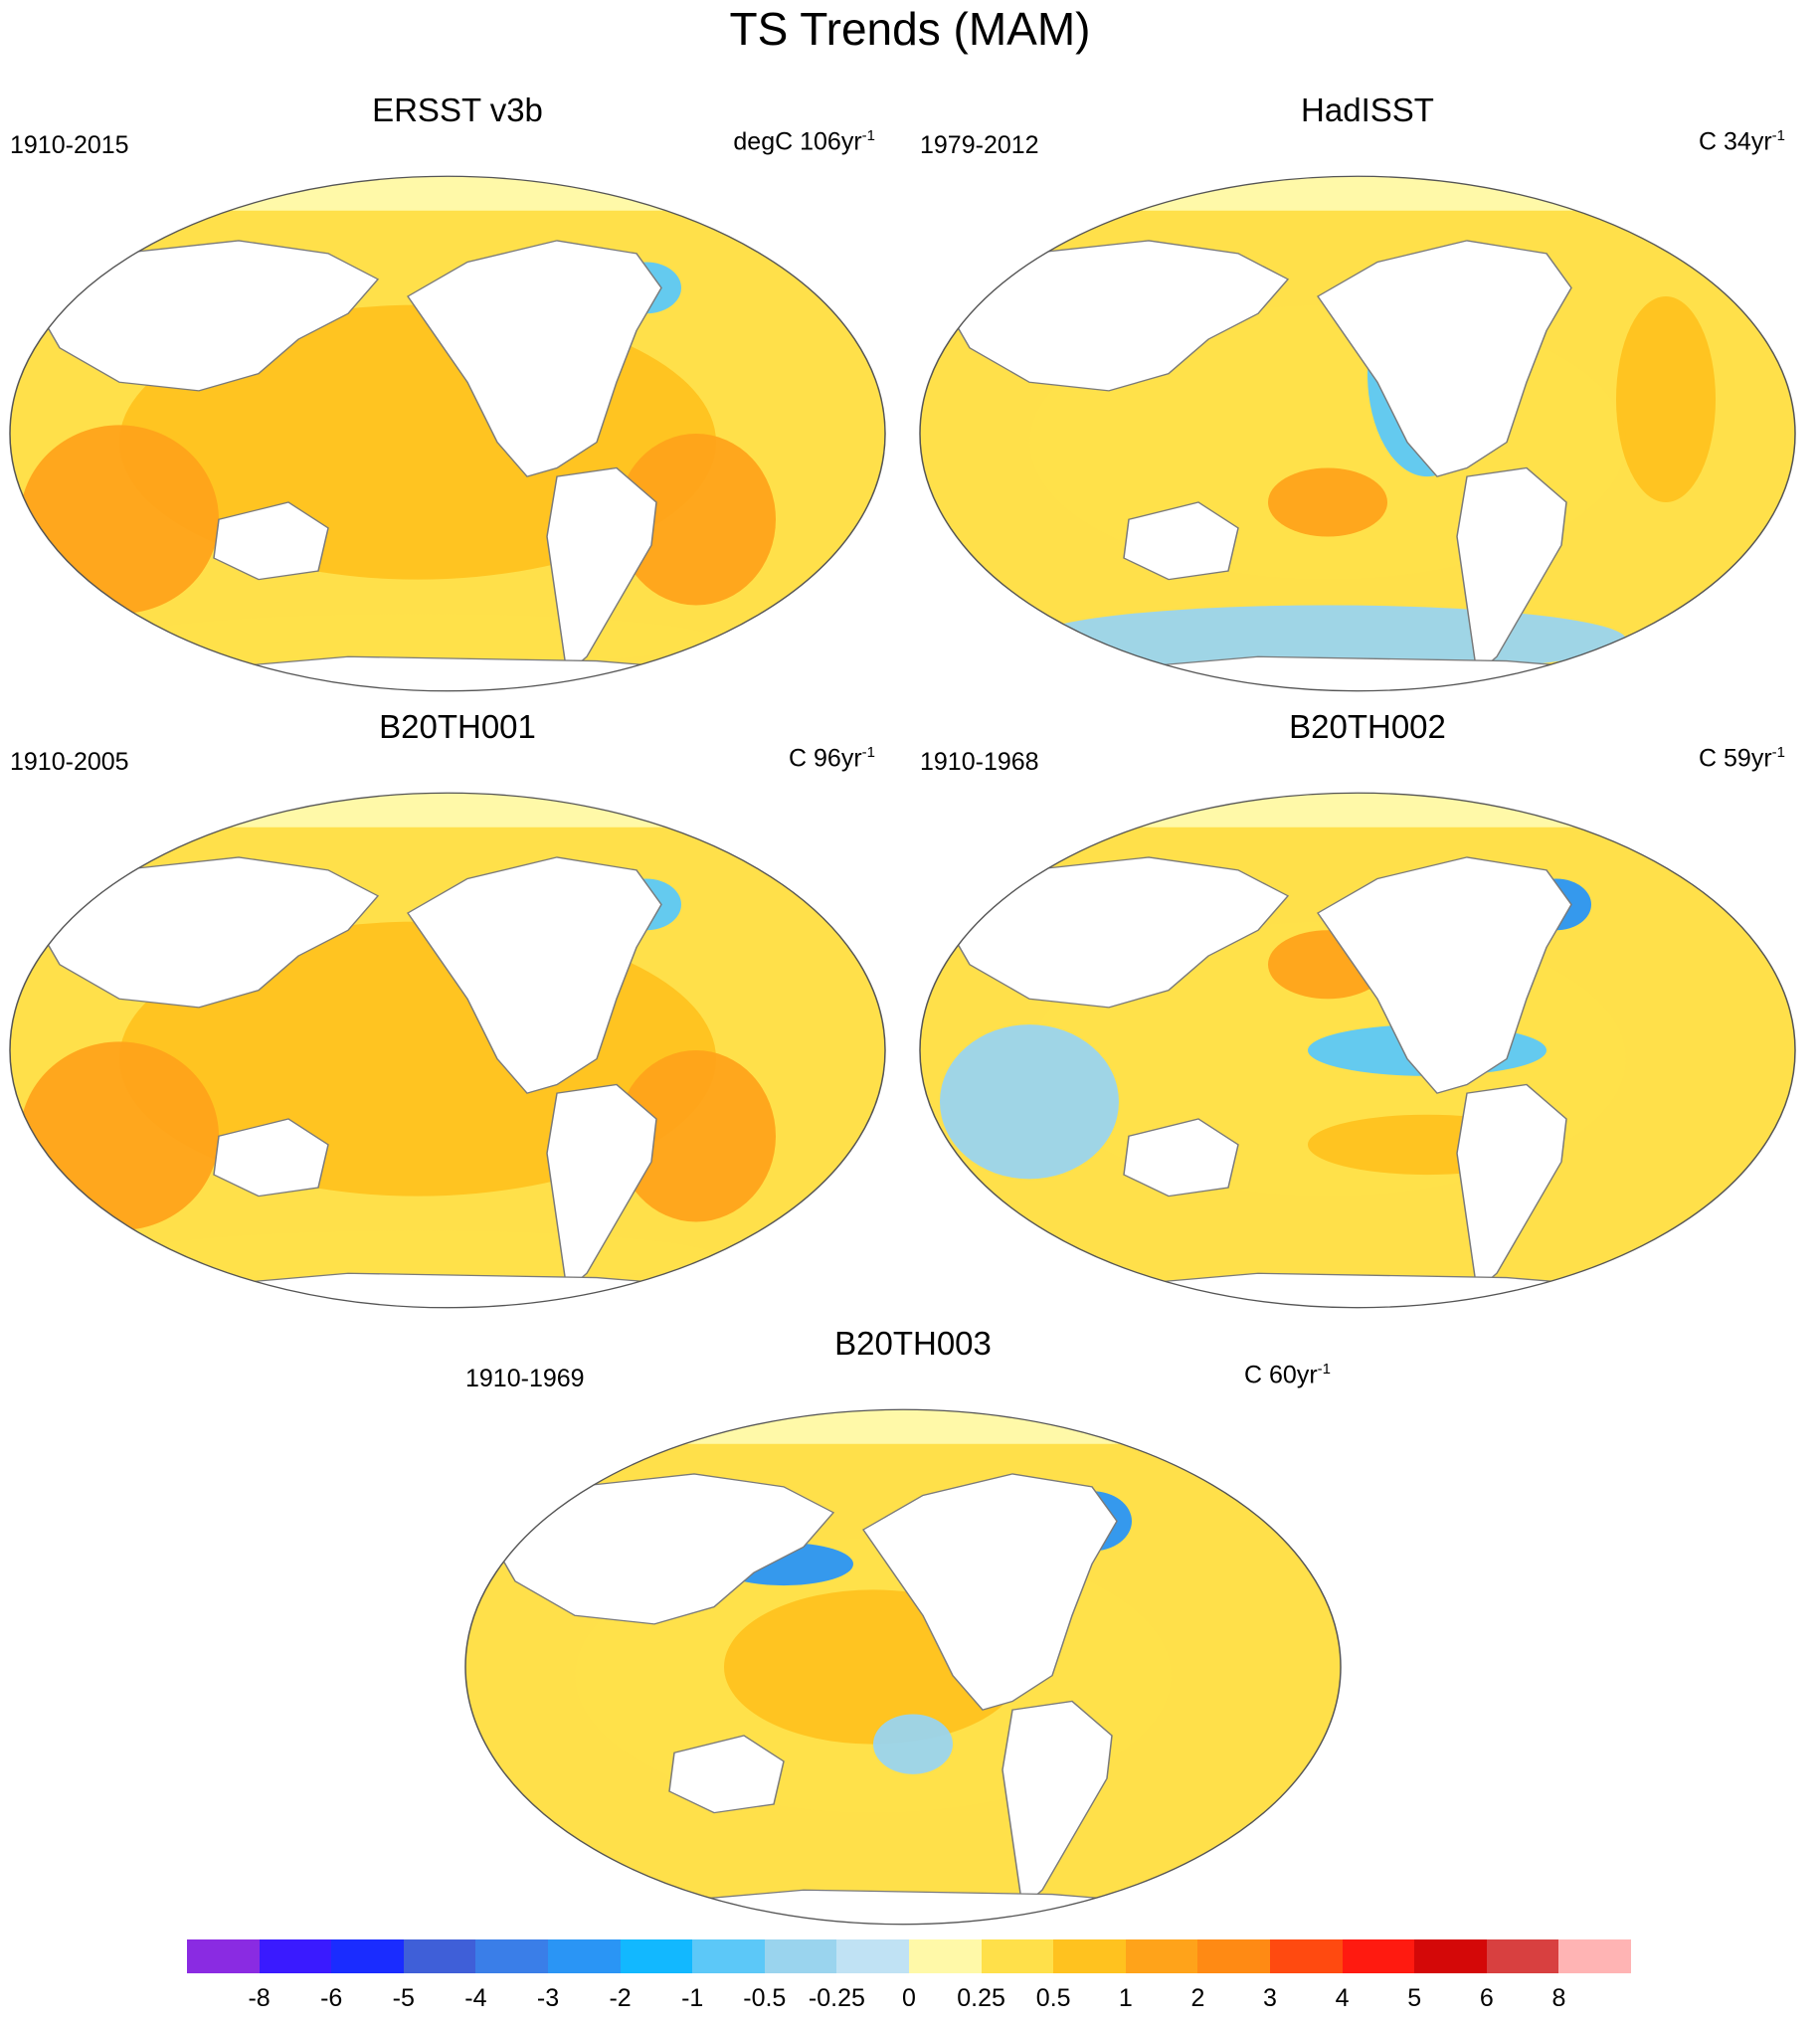 The width and height of the screenshot is (1820, 2027). Describe the element at coordinates (979, 145) in the screenshot. I see `panel-period: 1979-2012` at that location.